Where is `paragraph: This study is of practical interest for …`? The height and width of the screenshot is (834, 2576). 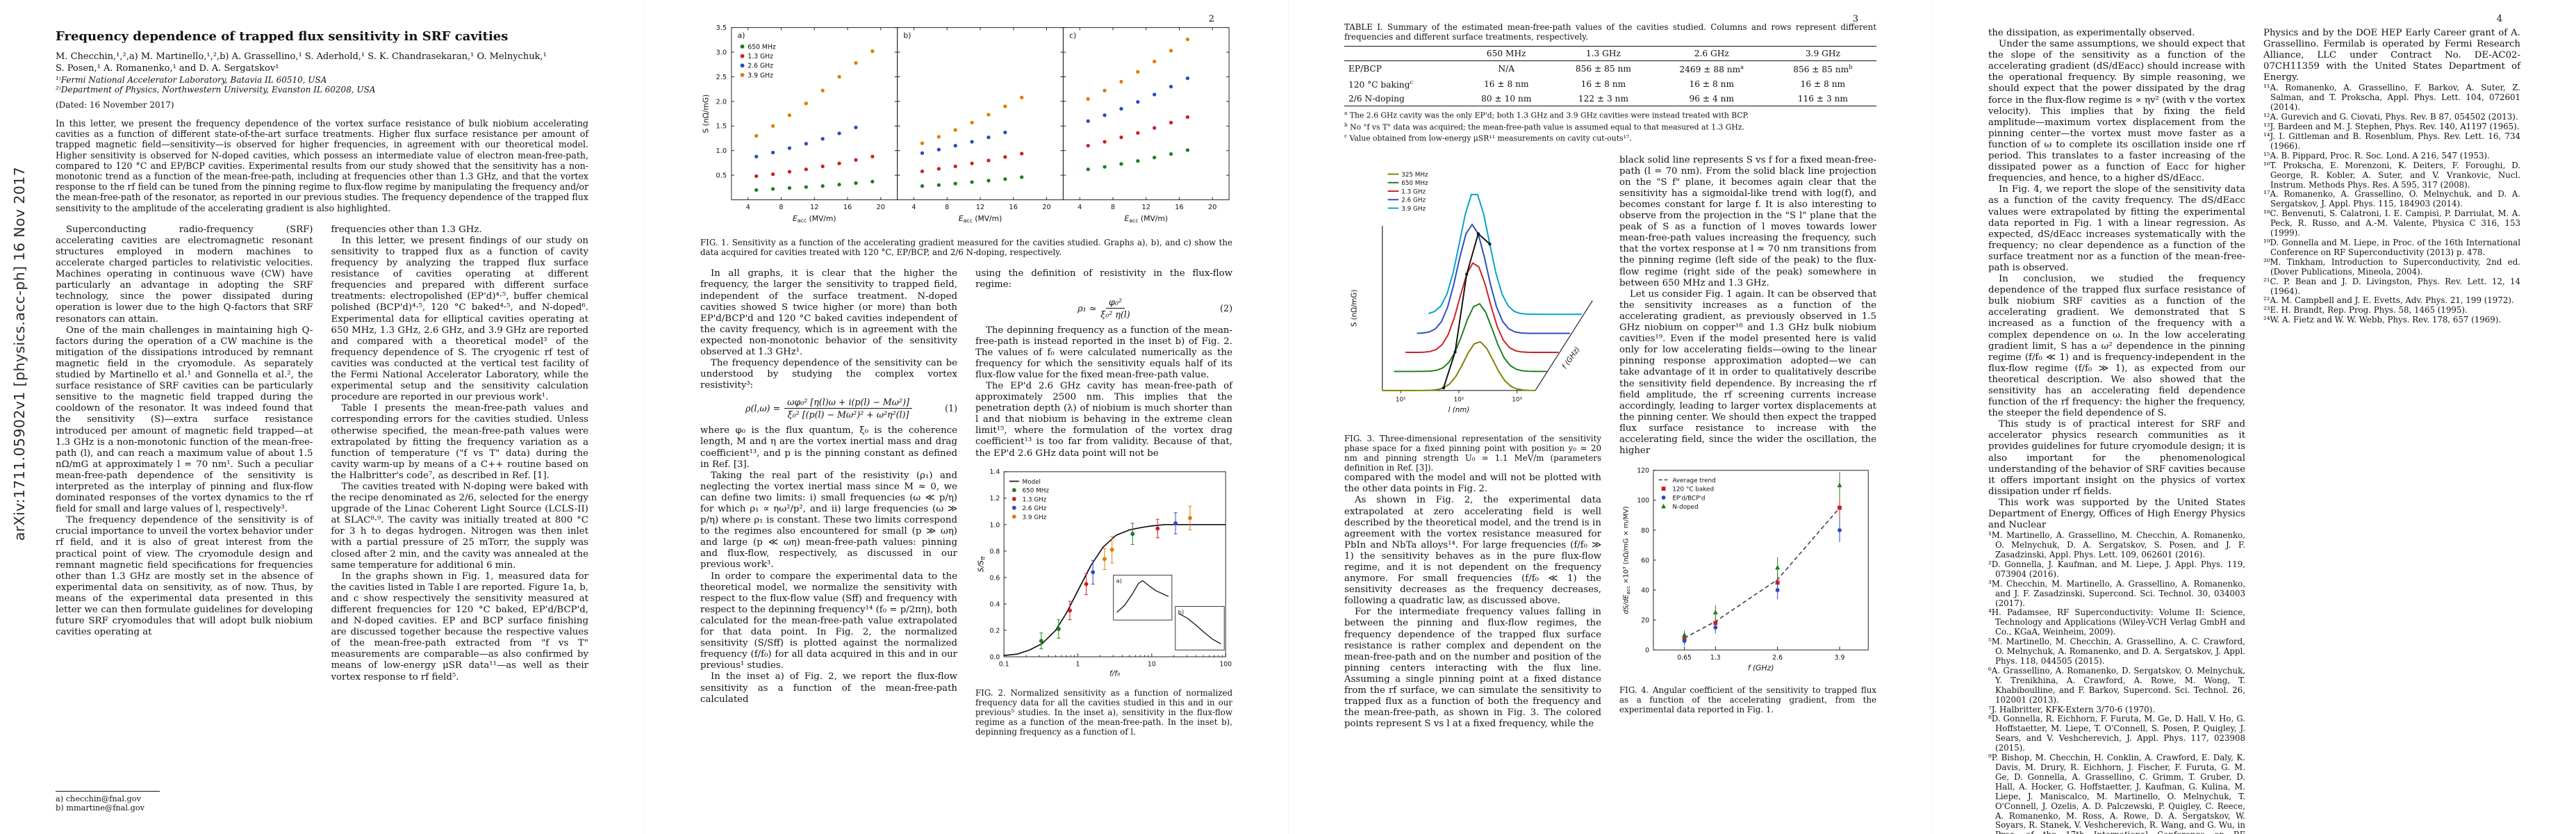
paragraph: This study is of practical interest for … is located at coordinates (2116, 458).